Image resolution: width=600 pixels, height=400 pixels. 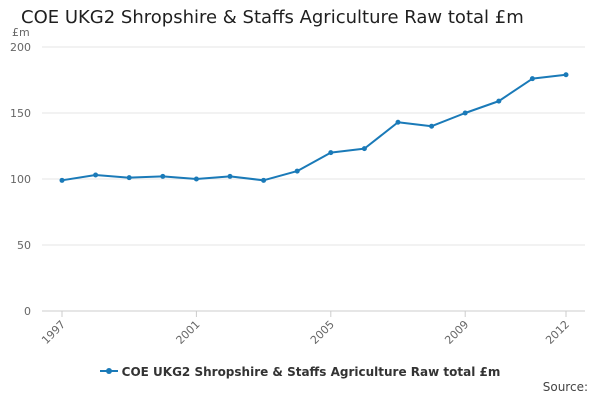 I want to click on y-axis: 0 50 100 150 200, so click(x=20, y=179).